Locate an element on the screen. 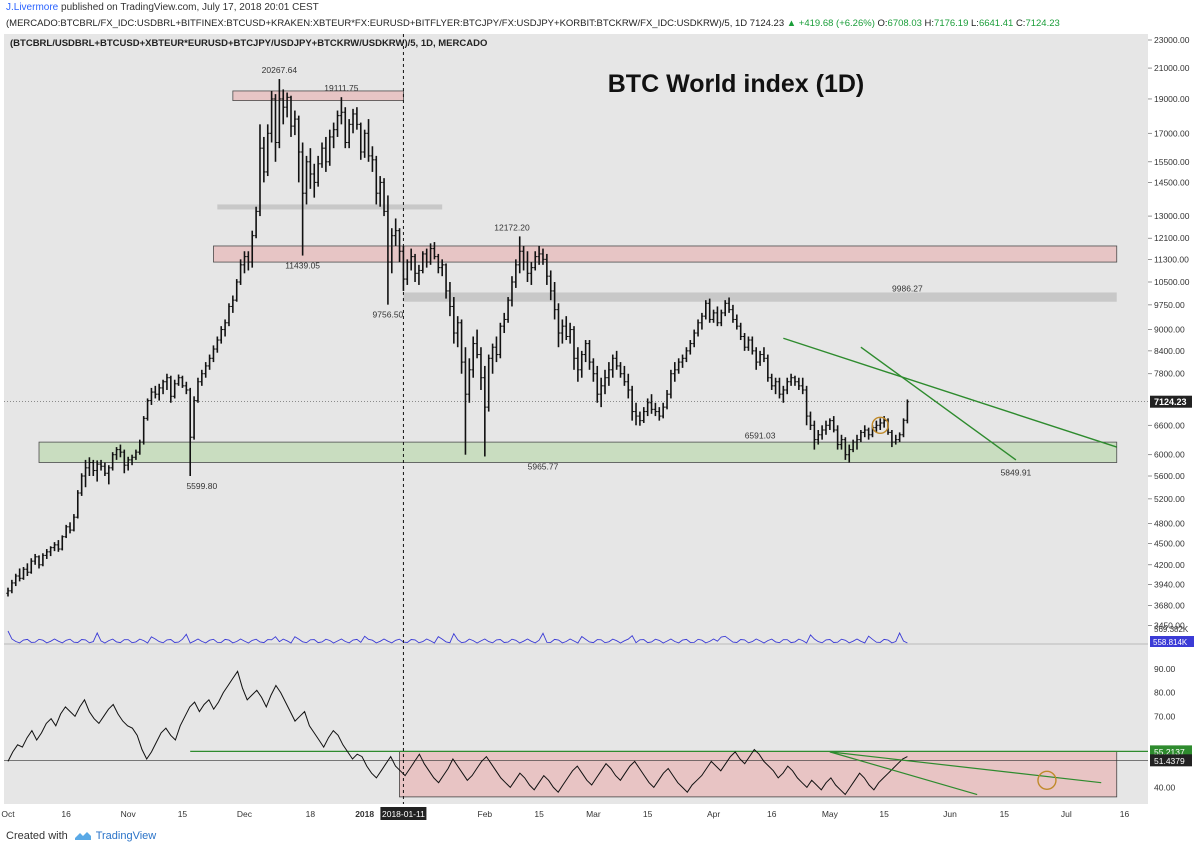 This screenshot has width=1200, height=848. oscillator-tick-label: 90.00 is located at coordinates (1165, 669).